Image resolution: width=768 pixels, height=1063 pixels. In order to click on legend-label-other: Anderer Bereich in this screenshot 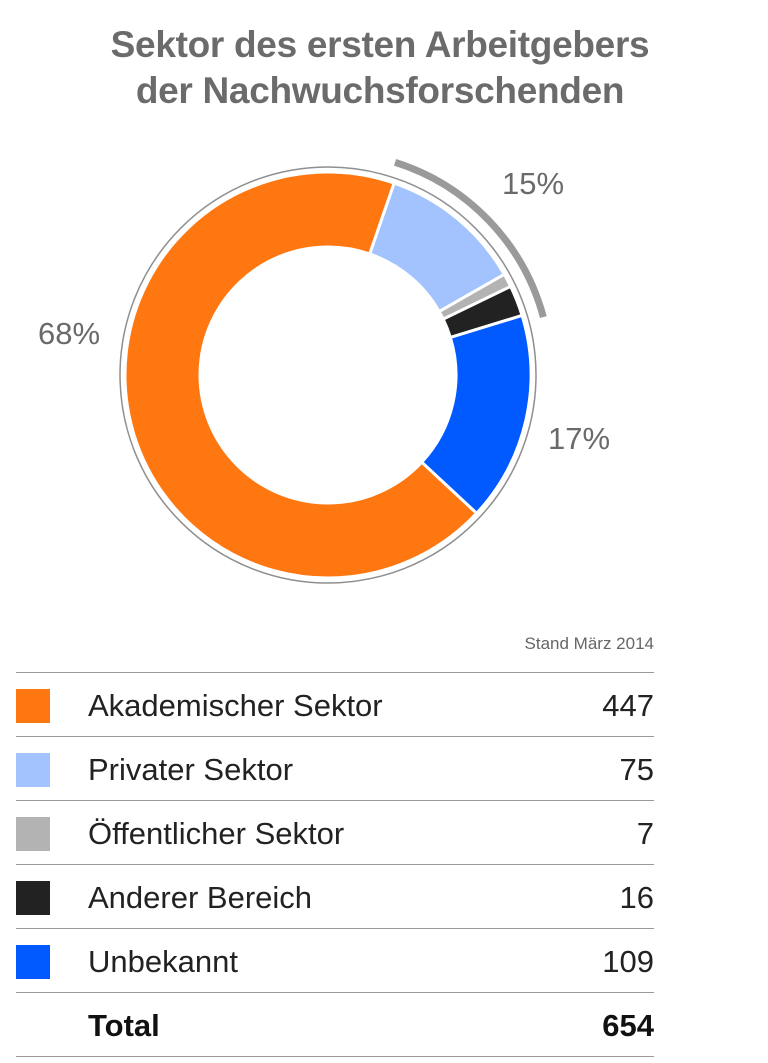, I will do `click(200, 897)`.